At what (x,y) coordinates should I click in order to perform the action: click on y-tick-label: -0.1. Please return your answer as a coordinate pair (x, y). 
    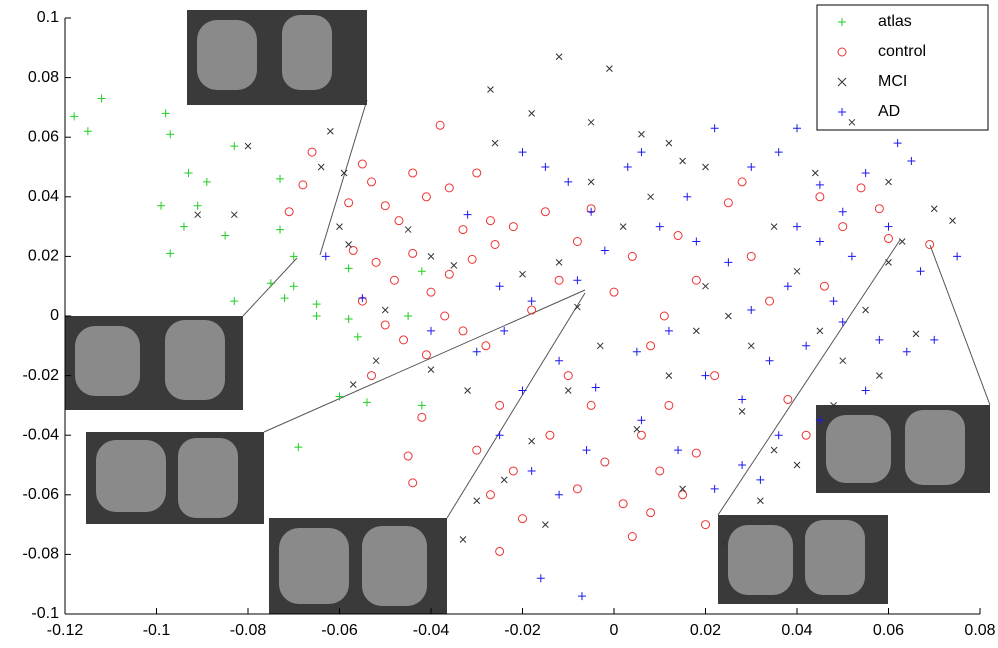
    Looking at the image, I should click on (45, 613).